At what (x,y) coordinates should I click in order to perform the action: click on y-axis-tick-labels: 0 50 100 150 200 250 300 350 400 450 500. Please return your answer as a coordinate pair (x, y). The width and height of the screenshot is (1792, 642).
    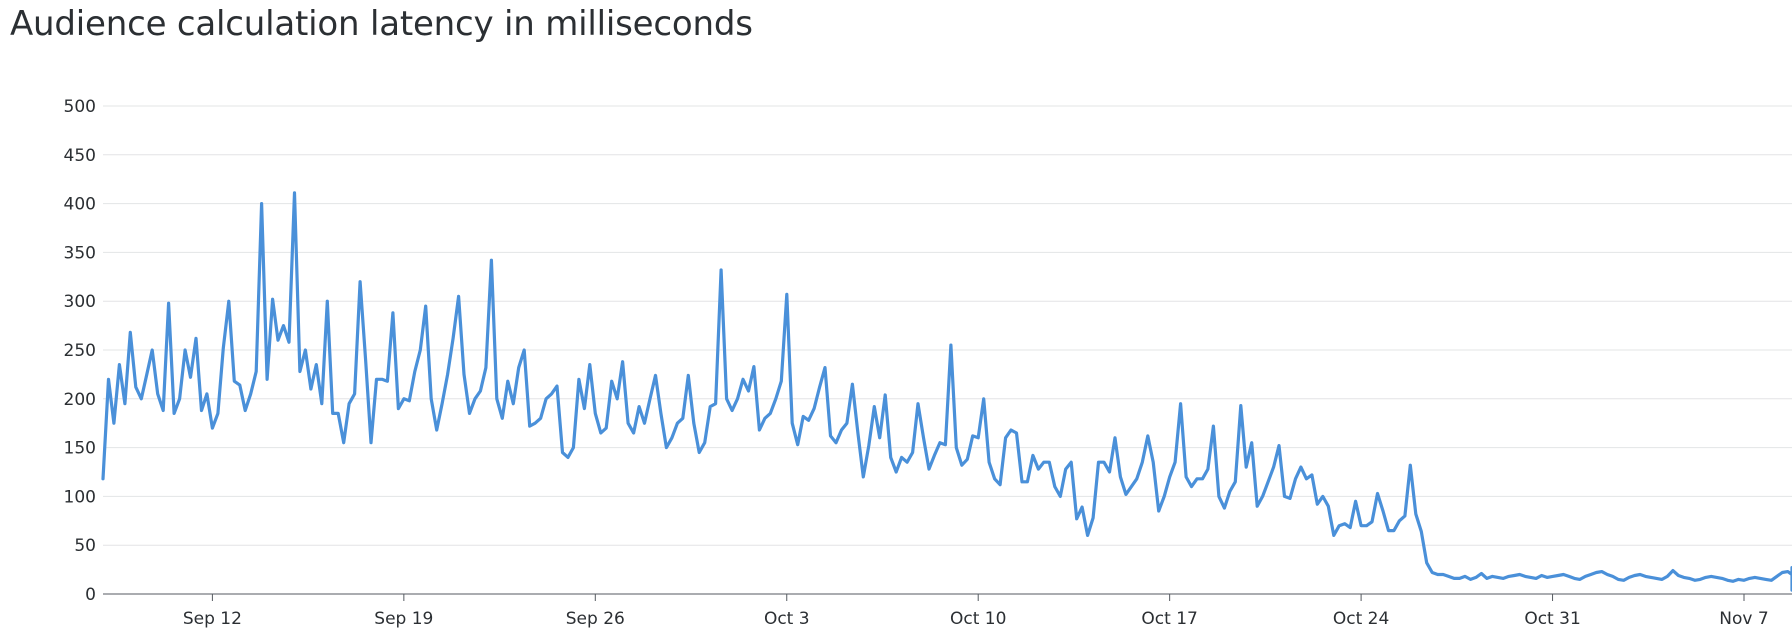
    Looking at the image, I should click on (80, 351).